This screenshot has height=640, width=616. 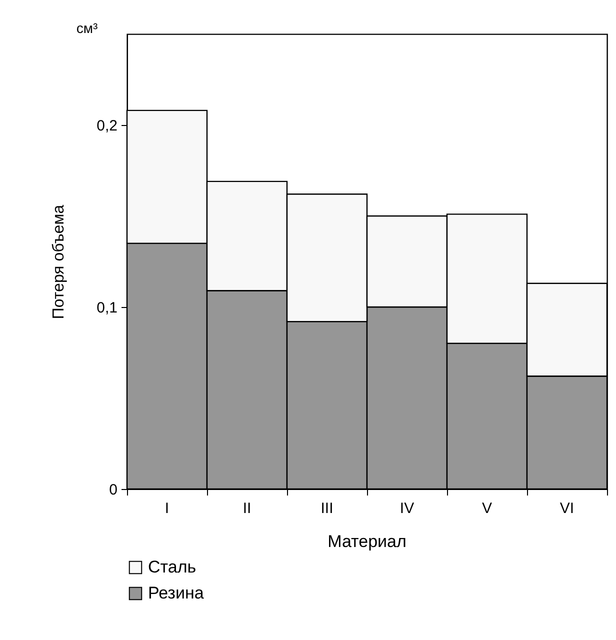 What do you see at coordinates (107, 126) in the screenshot?
I see `y-tick-label: 0,2` at bounding box center [107, 126].